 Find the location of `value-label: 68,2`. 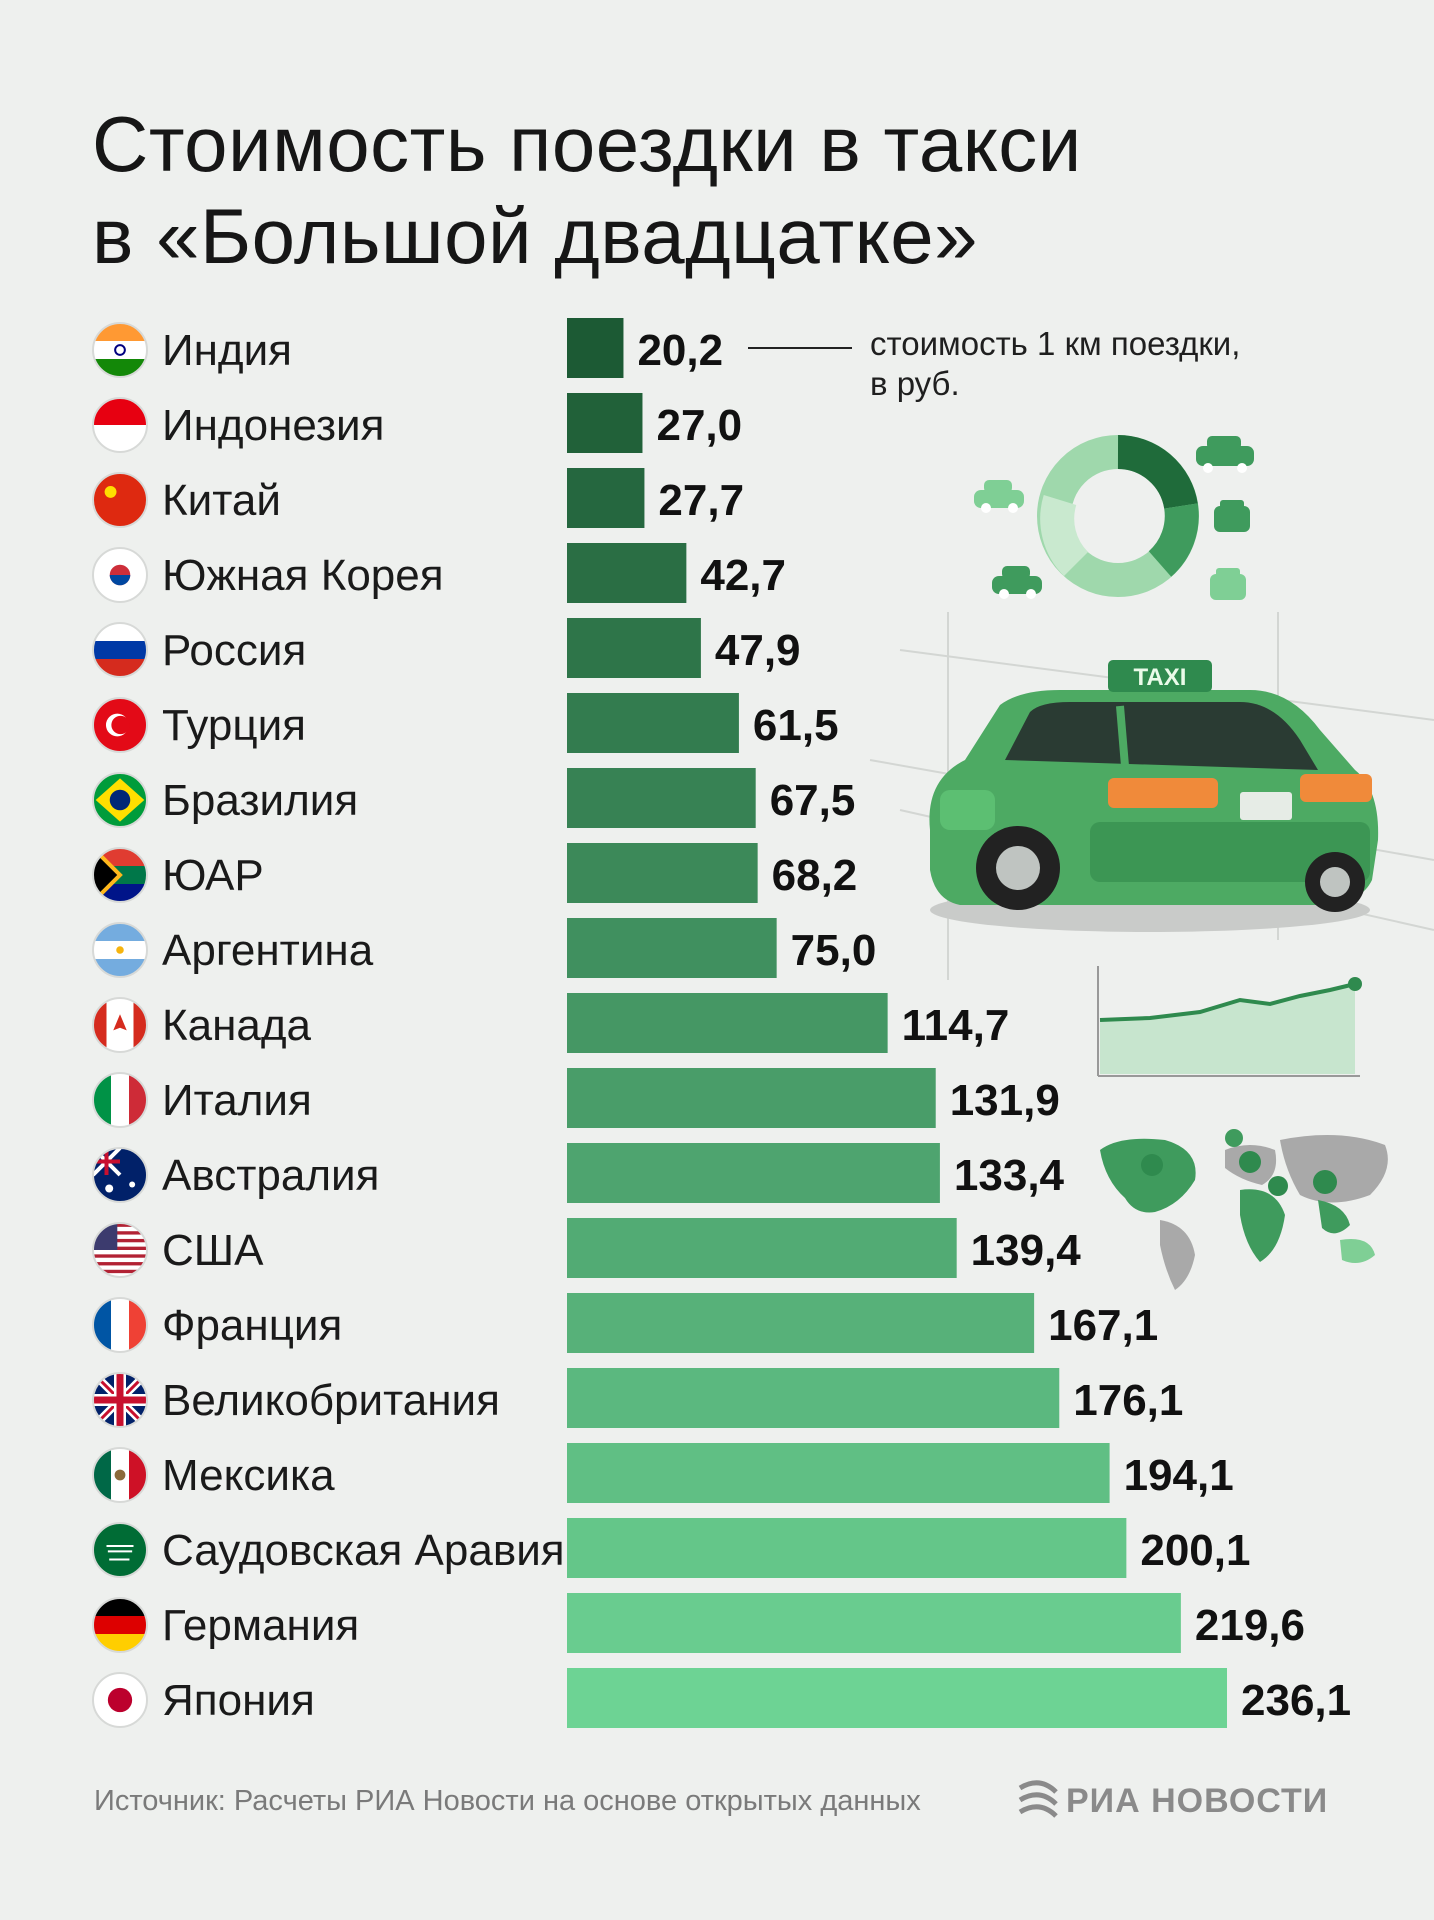

value-label: 68,2 is located at coordinates (815, 875).